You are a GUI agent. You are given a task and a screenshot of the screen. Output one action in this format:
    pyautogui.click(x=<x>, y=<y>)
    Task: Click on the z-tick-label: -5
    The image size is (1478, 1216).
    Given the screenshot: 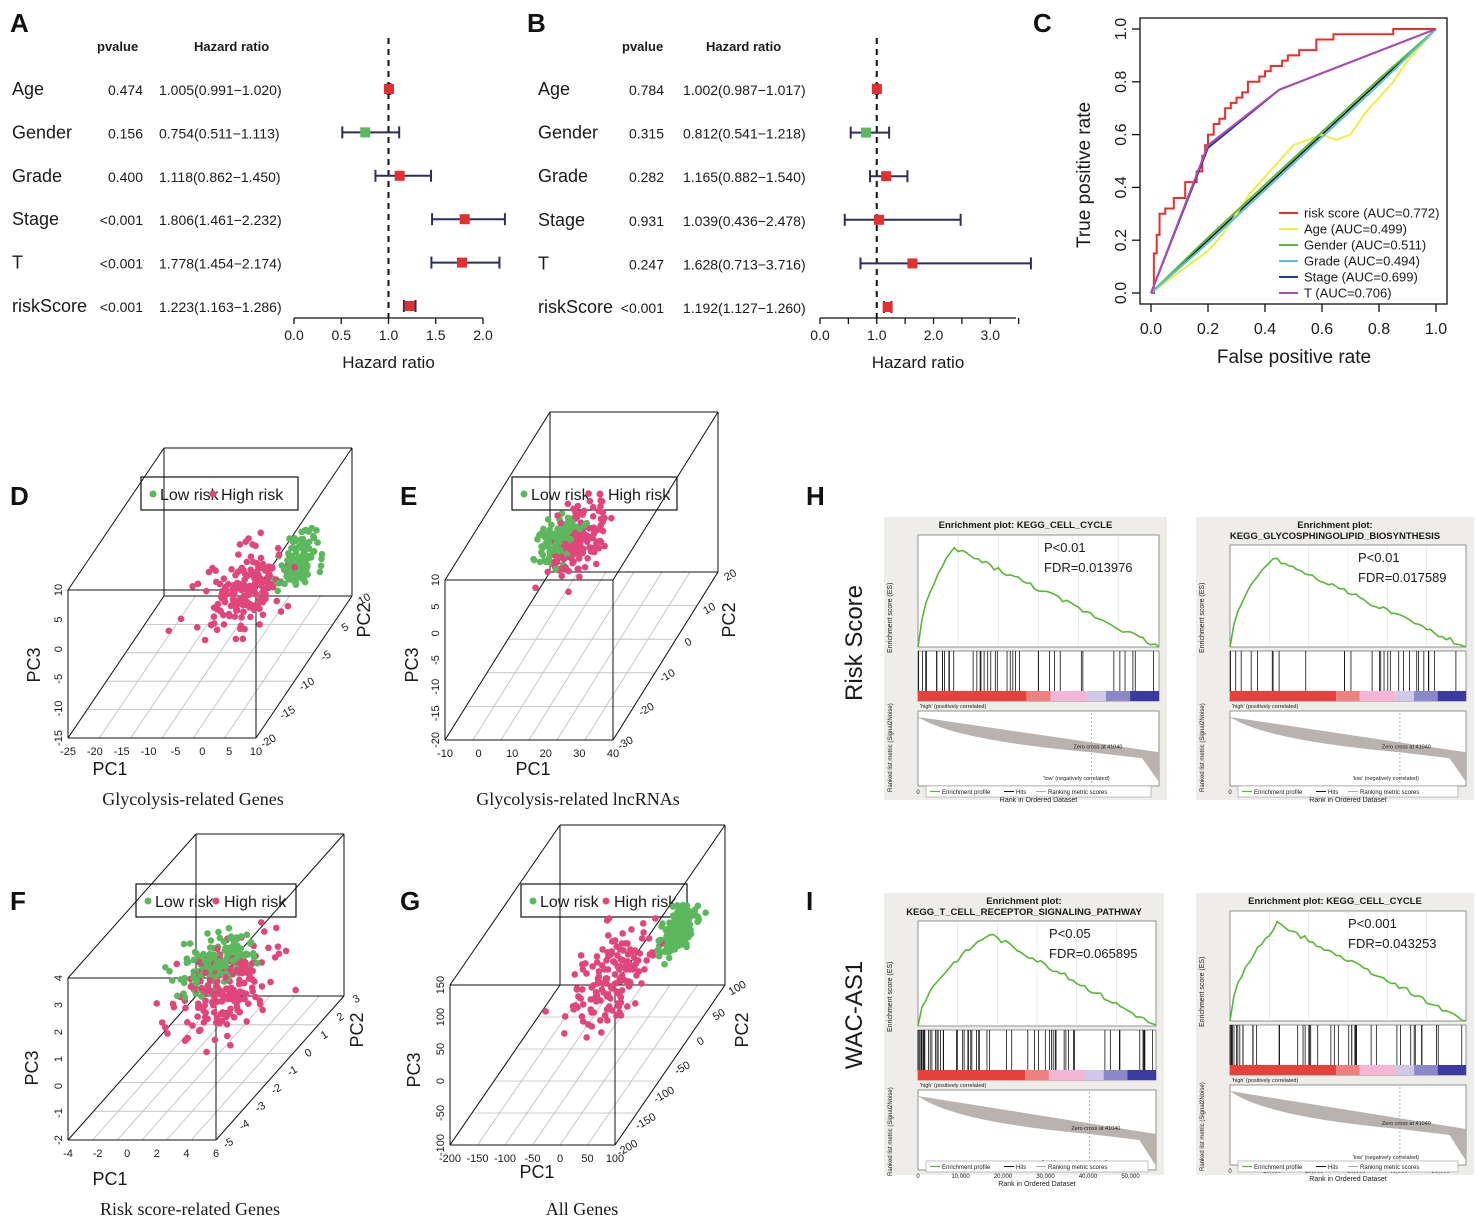 What is the action you would take?
    pyautogui.click(x=436, y=660)
    